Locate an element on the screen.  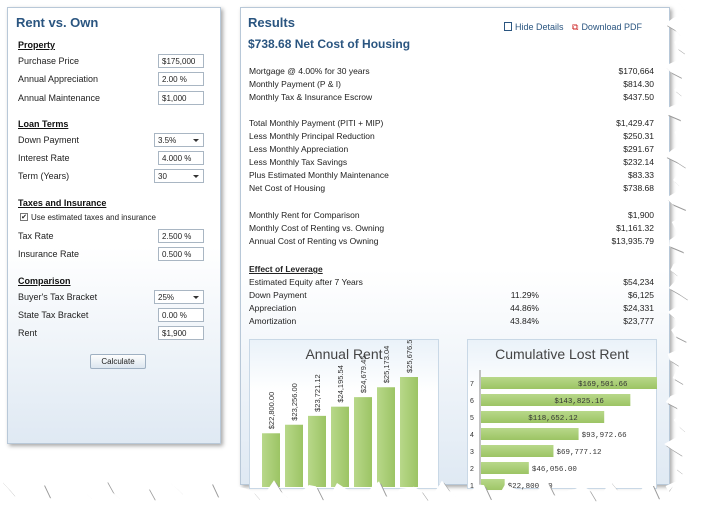
property-heading: Property is located at coordinates (37, 45).